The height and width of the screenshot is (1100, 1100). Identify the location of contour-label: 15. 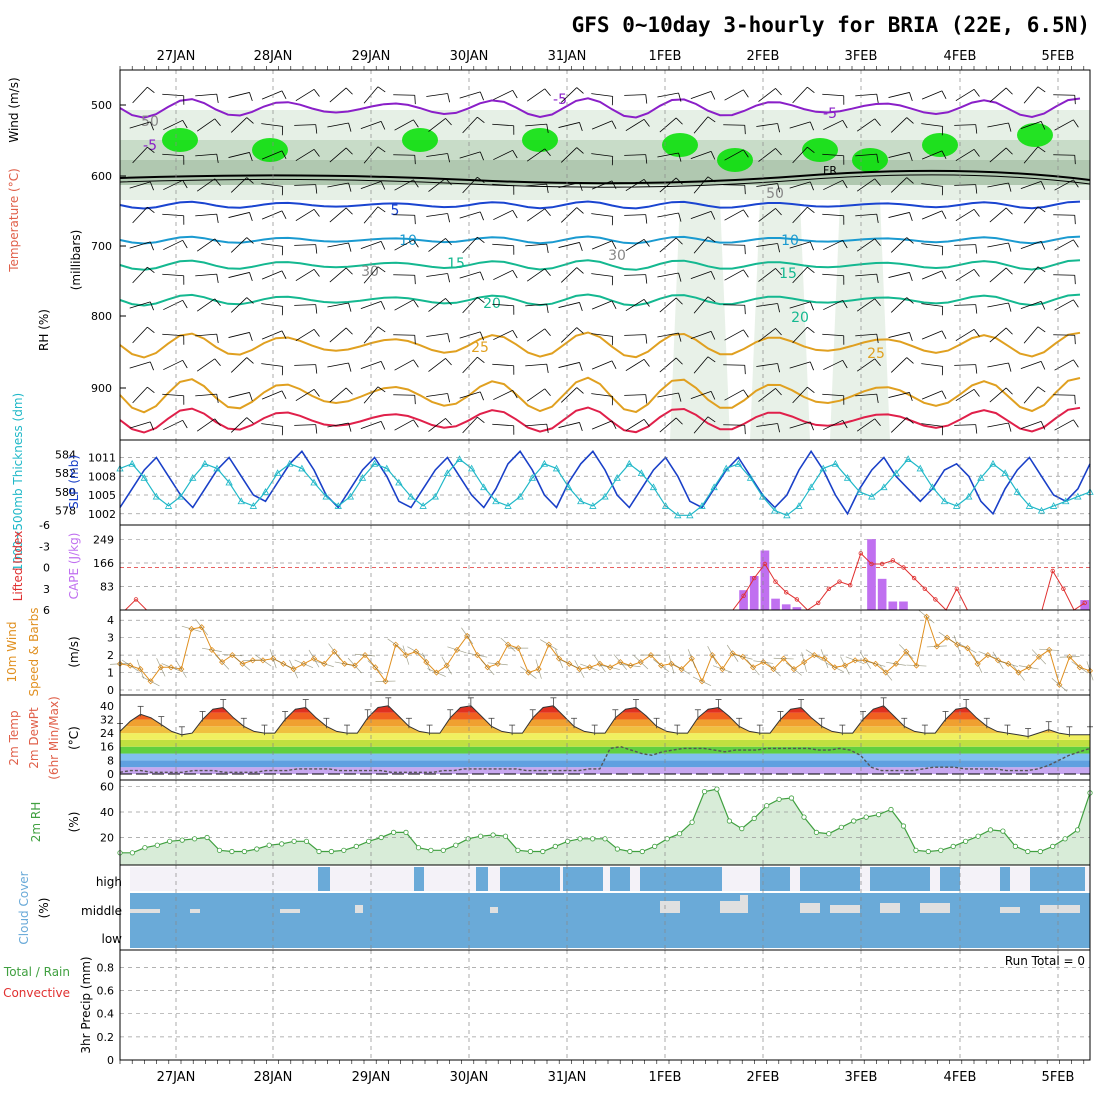
(788, 274).